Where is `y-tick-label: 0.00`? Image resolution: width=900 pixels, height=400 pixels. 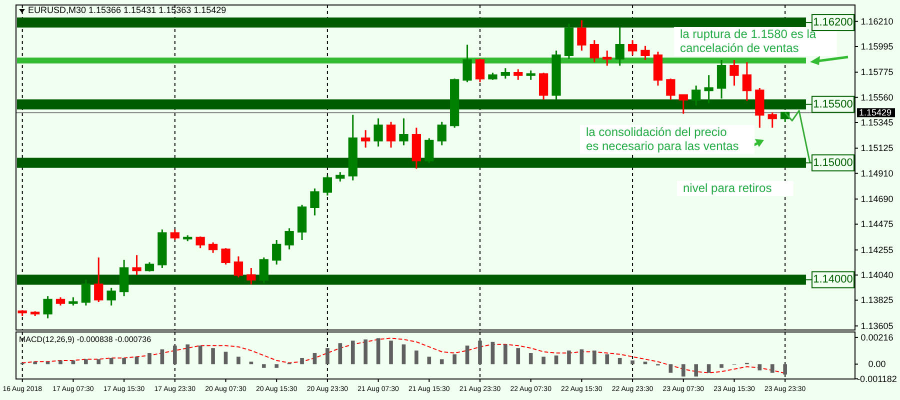
y-tick-label: 0.00 is located at coordinates (877, 364).